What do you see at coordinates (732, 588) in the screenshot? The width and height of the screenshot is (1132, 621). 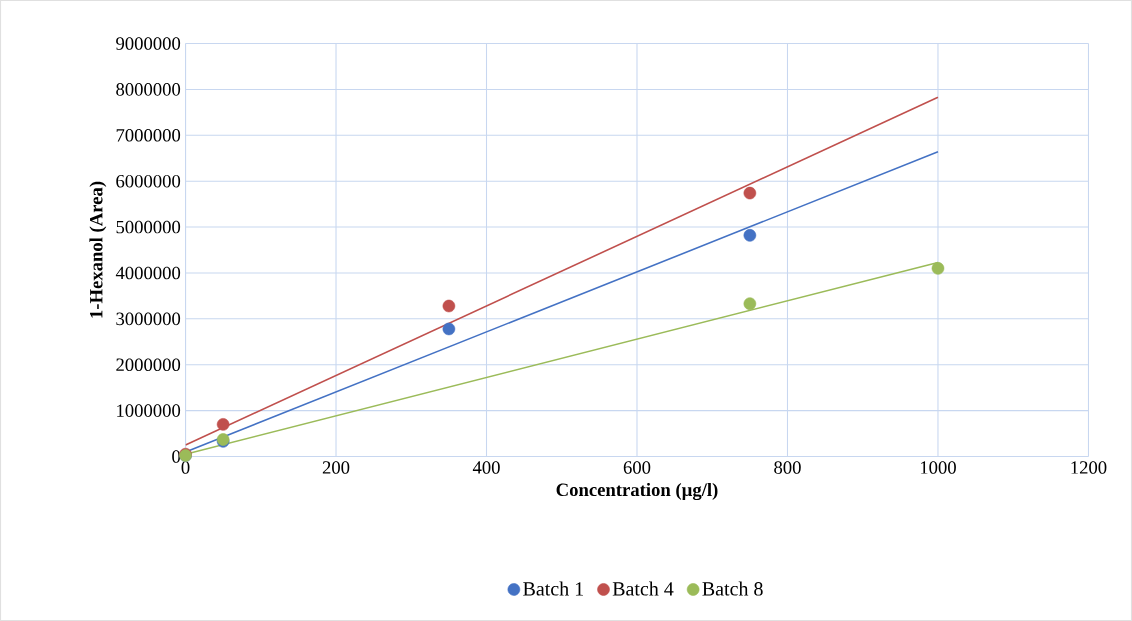 I see `legend-label: Batch 8` at bounding box center [732, 588].